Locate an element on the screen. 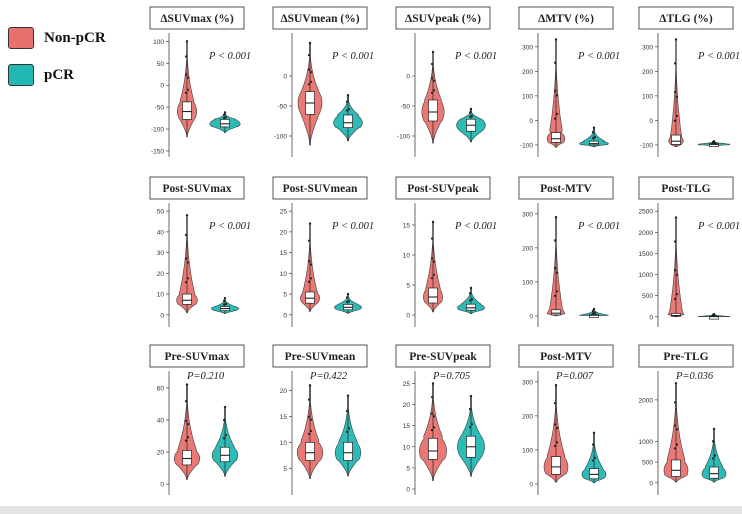 The height and width of the screenshot is (514, 742). panel-title: Post-SUVmax is located at coordinates (197, 189).